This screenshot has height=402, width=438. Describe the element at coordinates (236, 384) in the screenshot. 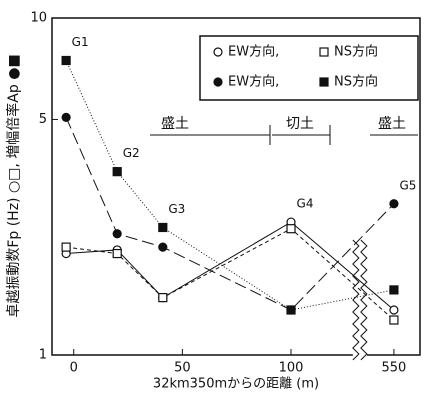

I see `x-axis-label: 32km350mからの距離 (m)` at that location.